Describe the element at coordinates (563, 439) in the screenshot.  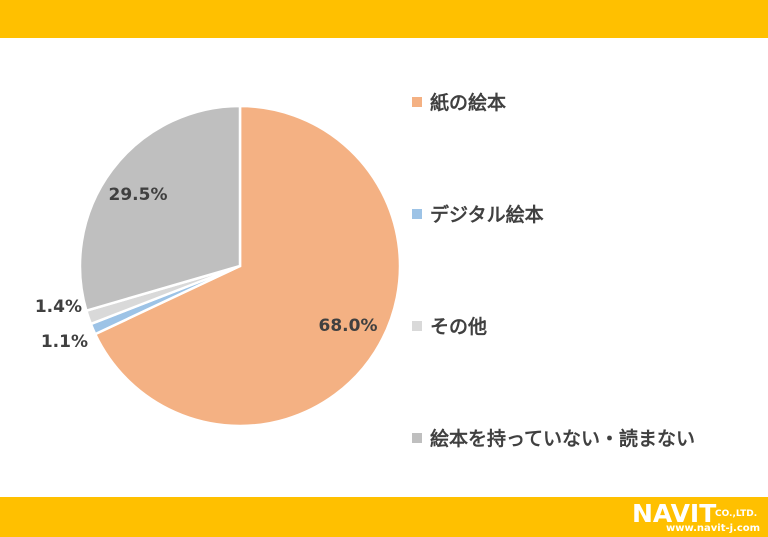
I see `legend-label: 絵本を持っていない・読まない` at that location.